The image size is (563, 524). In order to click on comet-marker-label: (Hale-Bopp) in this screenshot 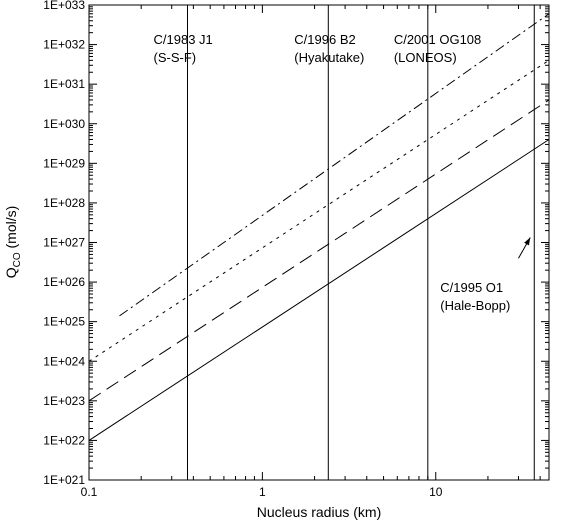, I will do `click(475, 305)`.